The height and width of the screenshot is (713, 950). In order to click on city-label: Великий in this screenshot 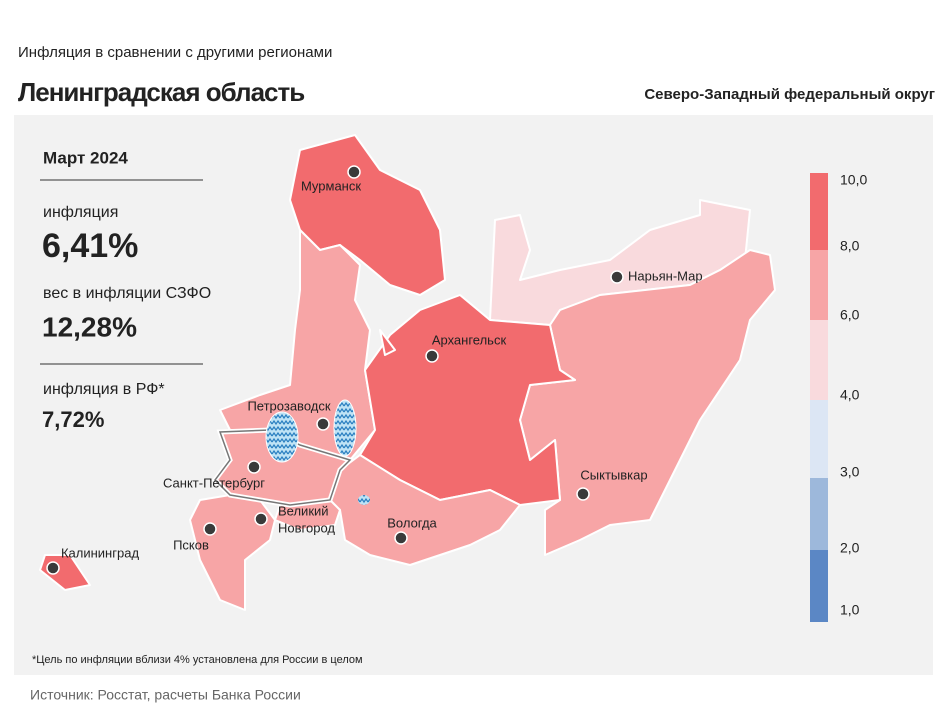, I will do `click(303, 510)`.